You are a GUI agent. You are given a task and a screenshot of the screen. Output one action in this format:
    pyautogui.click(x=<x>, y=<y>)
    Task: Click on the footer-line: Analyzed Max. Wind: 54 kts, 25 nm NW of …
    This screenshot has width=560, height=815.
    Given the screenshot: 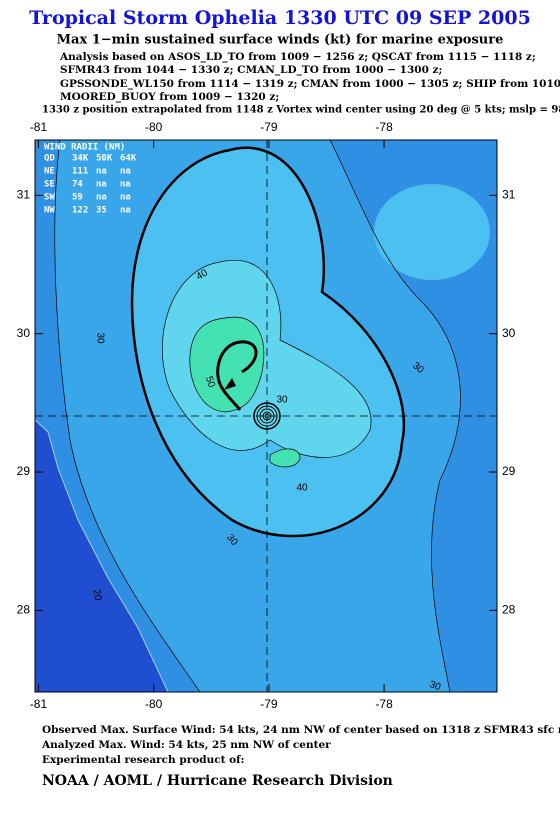 What is the action you would take?
    pyautogui.click(x=186, y=745)
    